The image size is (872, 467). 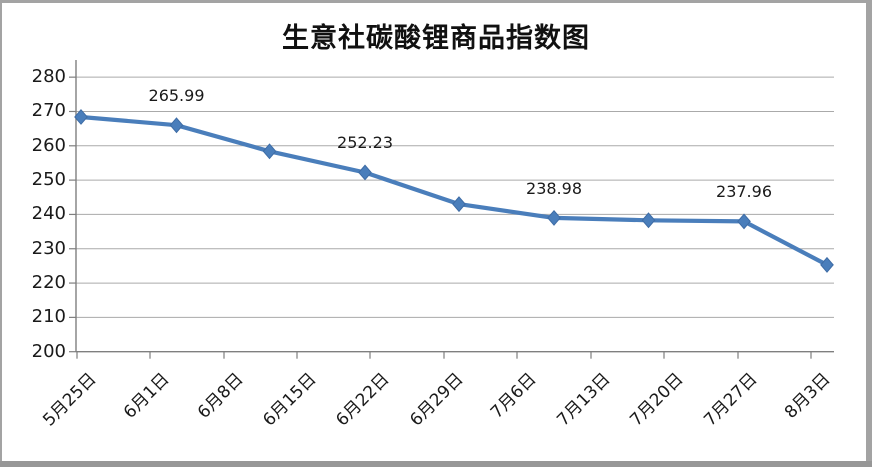 What do you see at coordinates (48, 248) in the screenshot?
I see `y-tick-label: 230` at bounding box center [48, 248].